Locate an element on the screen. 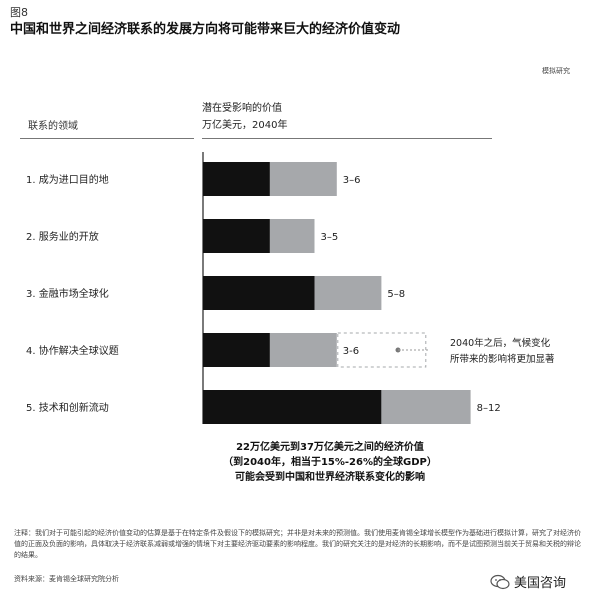 This screenshot has height=610, width=604. category-label: 2. 服务业的开放 is located at coordinates (62, 236).